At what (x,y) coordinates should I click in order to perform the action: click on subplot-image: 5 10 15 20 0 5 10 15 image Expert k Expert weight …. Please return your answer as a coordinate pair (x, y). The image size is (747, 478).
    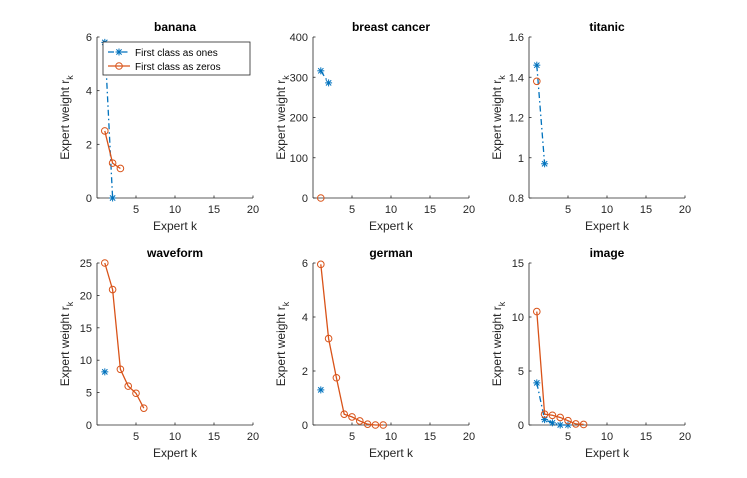
    Looking at the image, I should click on (590, 353).